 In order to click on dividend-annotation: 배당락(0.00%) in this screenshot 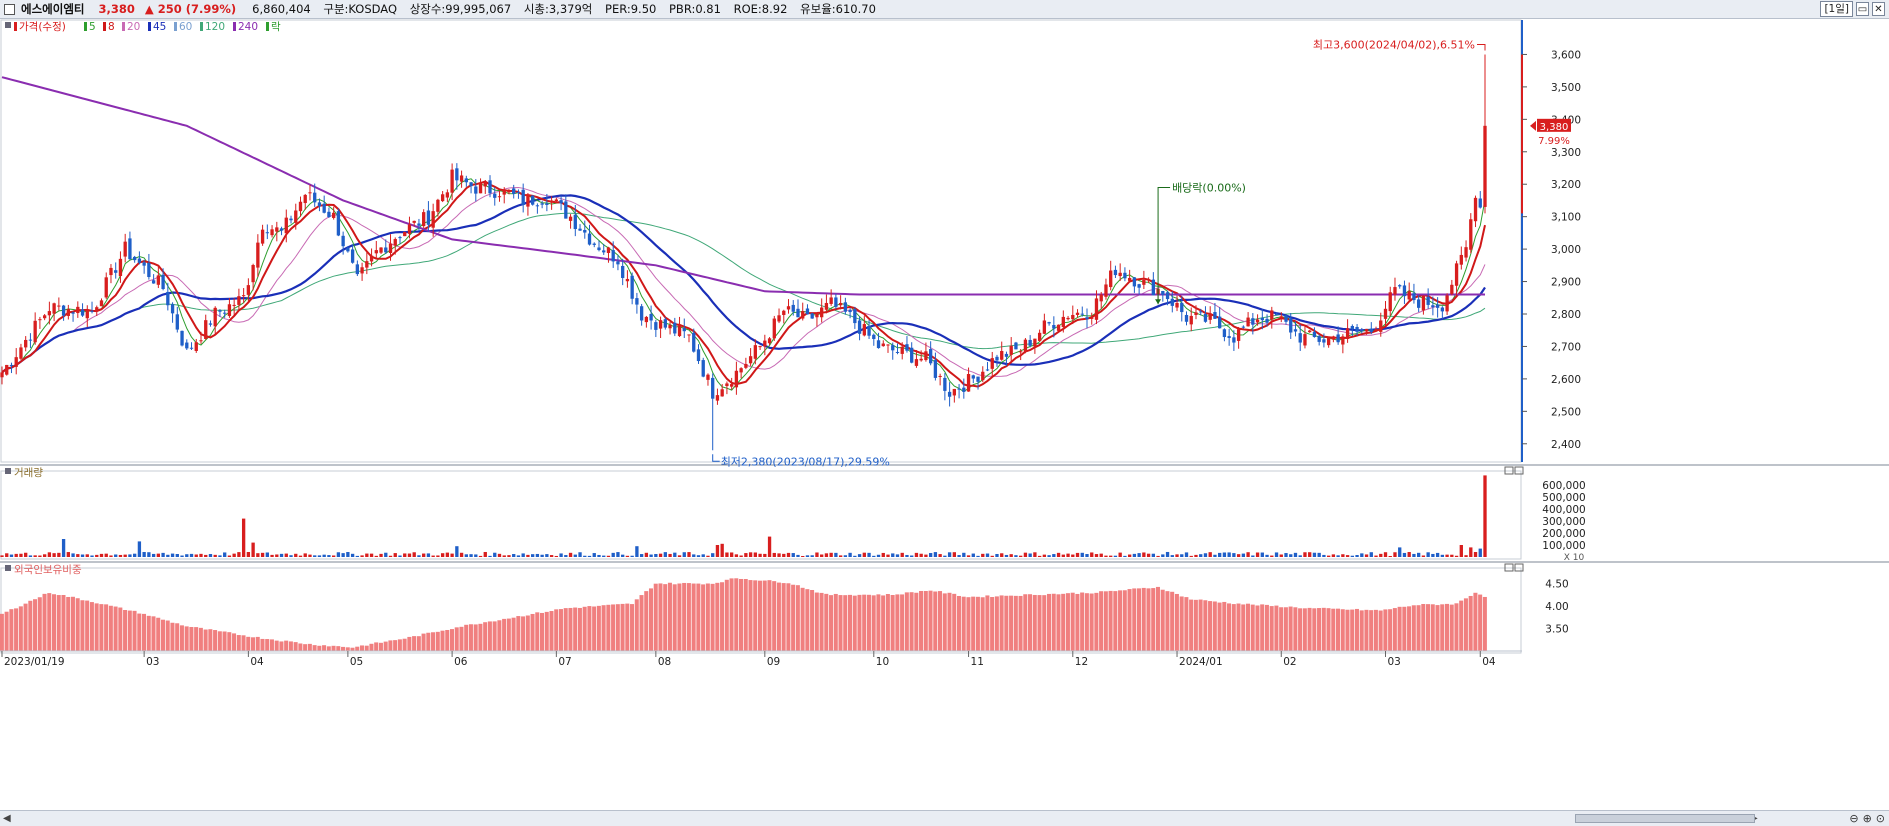, I will do `click(1209, 187)`.